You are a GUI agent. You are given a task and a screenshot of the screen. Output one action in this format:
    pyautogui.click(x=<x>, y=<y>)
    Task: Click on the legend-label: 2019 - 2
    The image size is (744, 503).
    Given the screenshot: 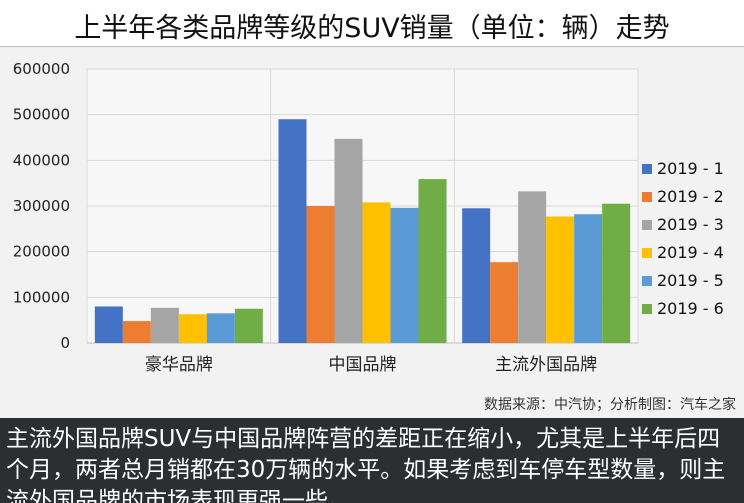 What is the action you would take?
    pyautogui.click(x=690, y=196)
    